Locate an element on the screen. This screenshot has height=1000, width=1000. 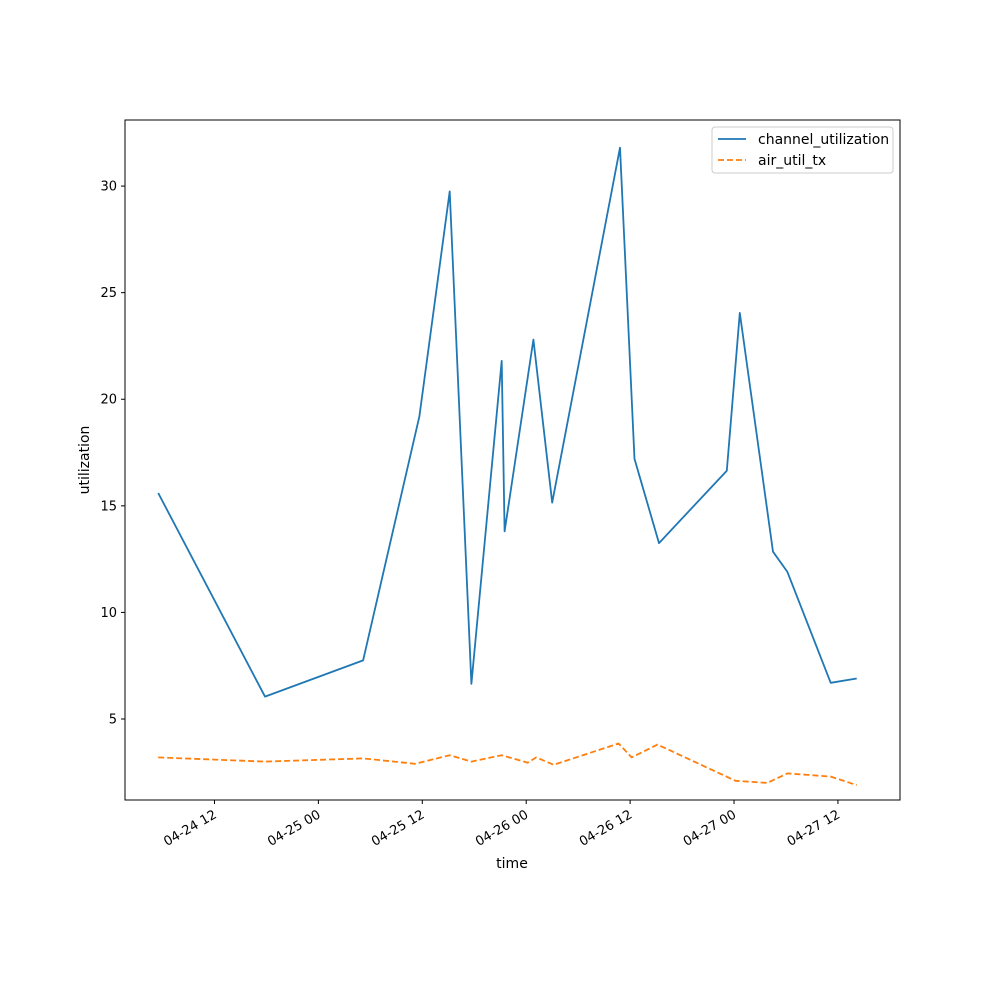
legend-box is located at coordinates (802, 150).